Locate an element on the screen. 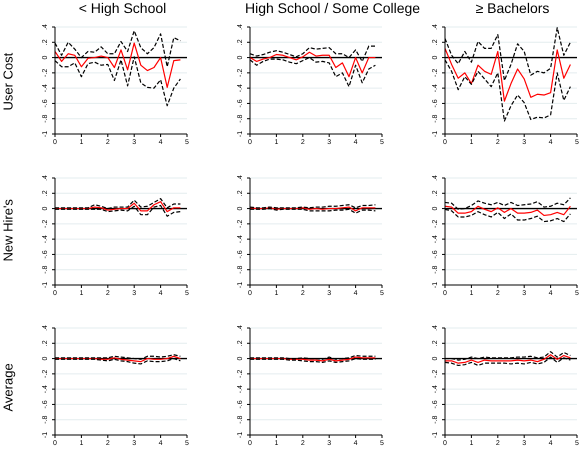  chart-title: < High School is located at coordinates (122, 8).